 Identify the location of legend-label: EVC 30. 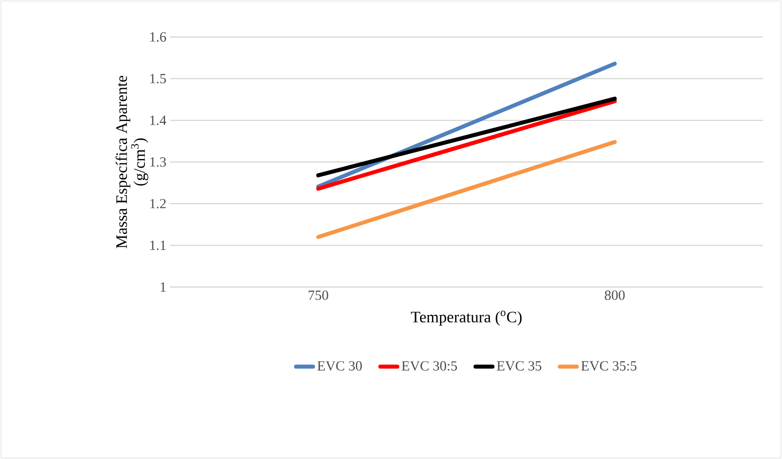
(339, 366).